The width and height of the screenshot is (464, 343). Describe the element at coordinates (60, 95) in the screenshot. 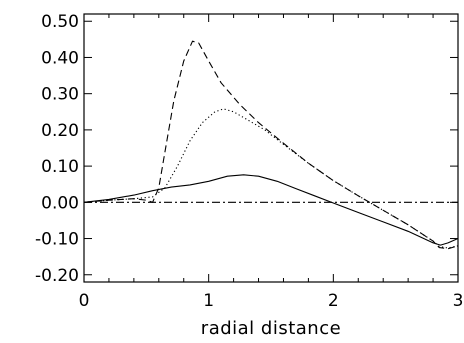

I see `y-tick-label: 0.30` at that location.